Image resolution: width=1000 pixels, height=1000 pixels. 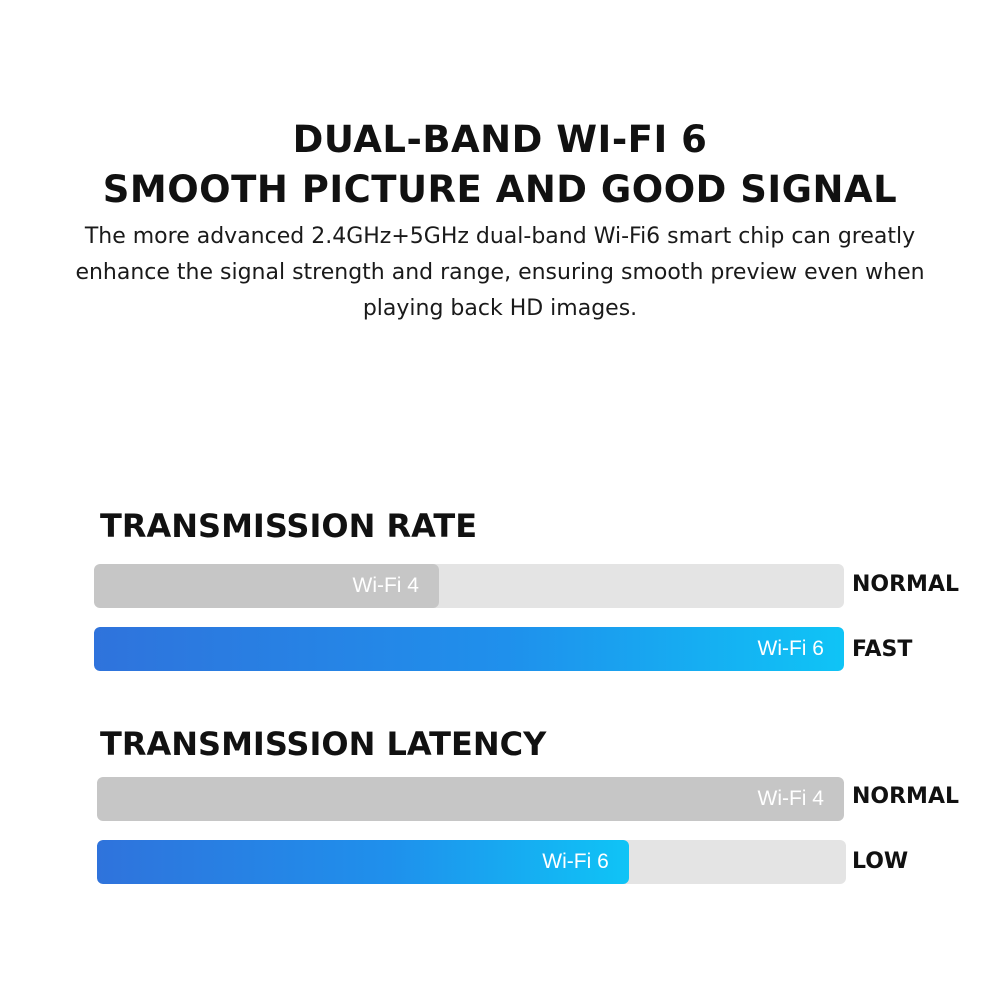 I want to click on latency-status-wifi6: LOW, so click(x=880, y=861).